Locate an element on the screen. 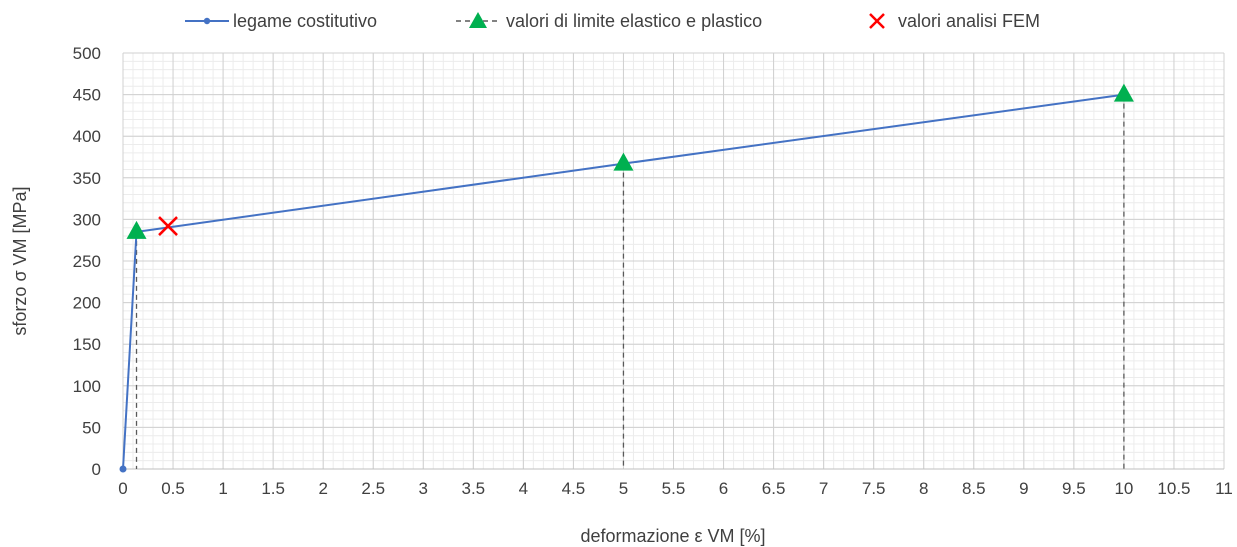  x-tick-label: 5 is located at coordinates (623, 488).